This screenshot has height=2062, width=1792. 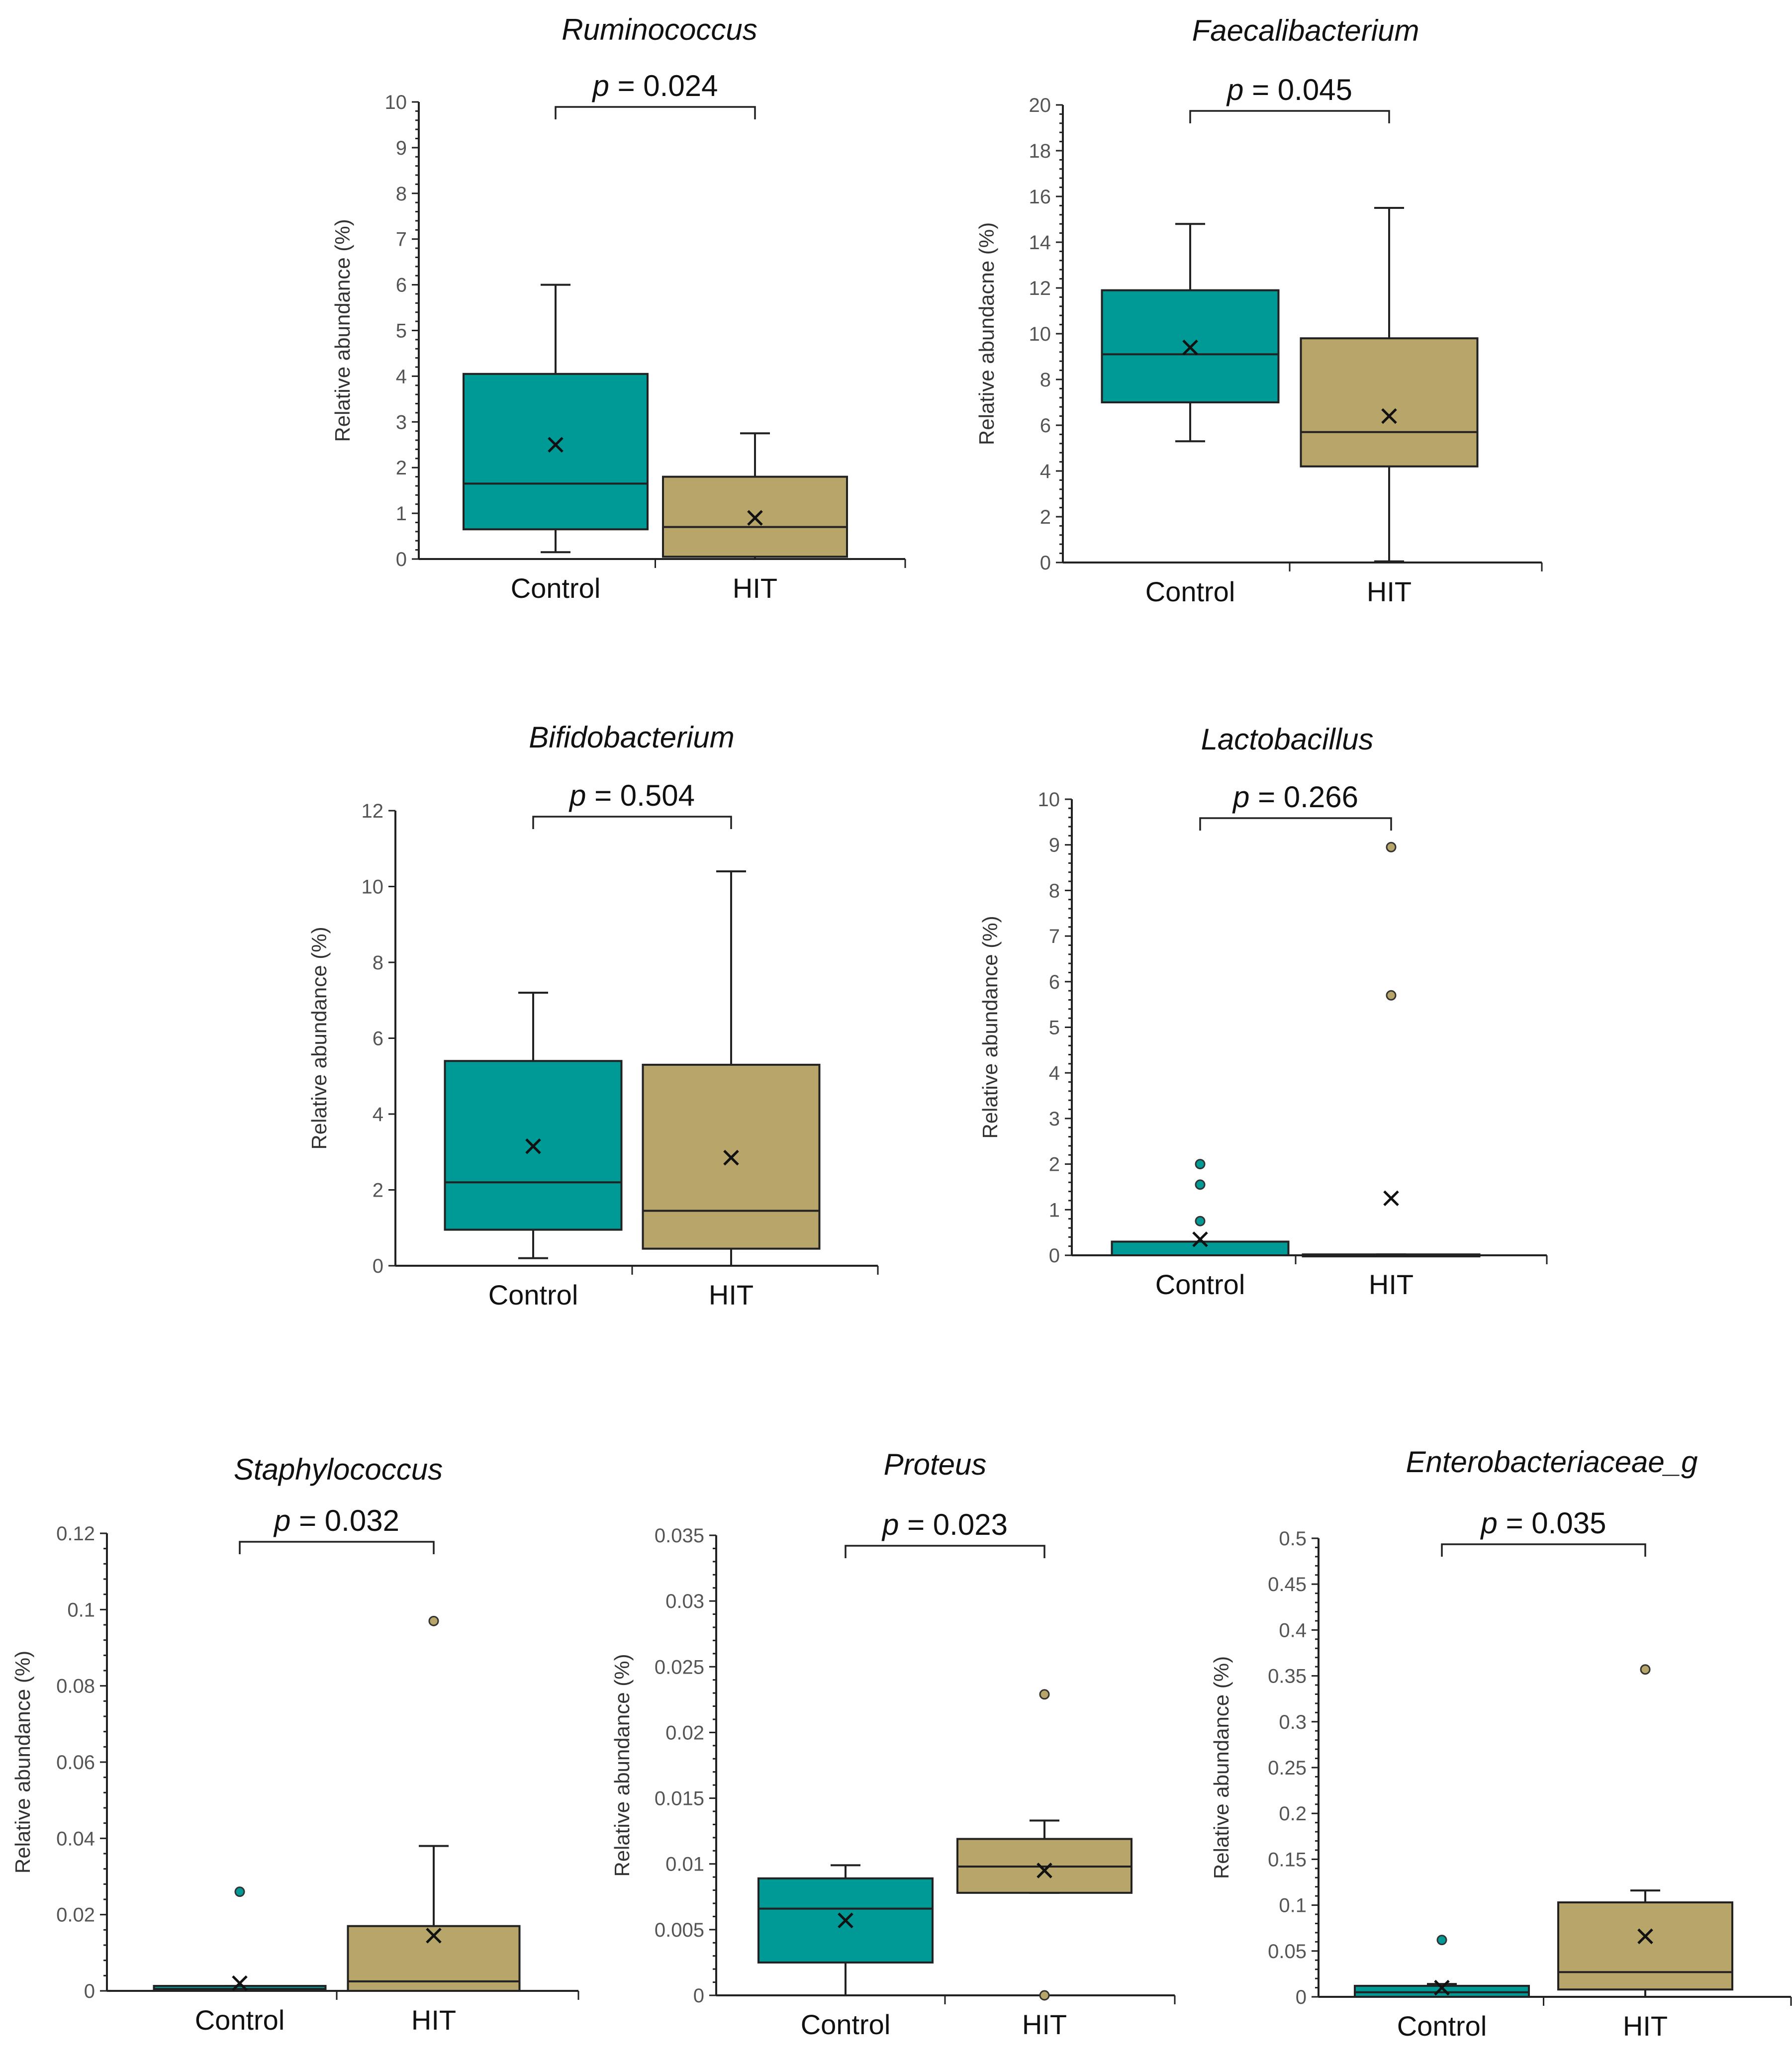 I want to click on y-tick-label: 0.01, so click(x=684, y=1864).